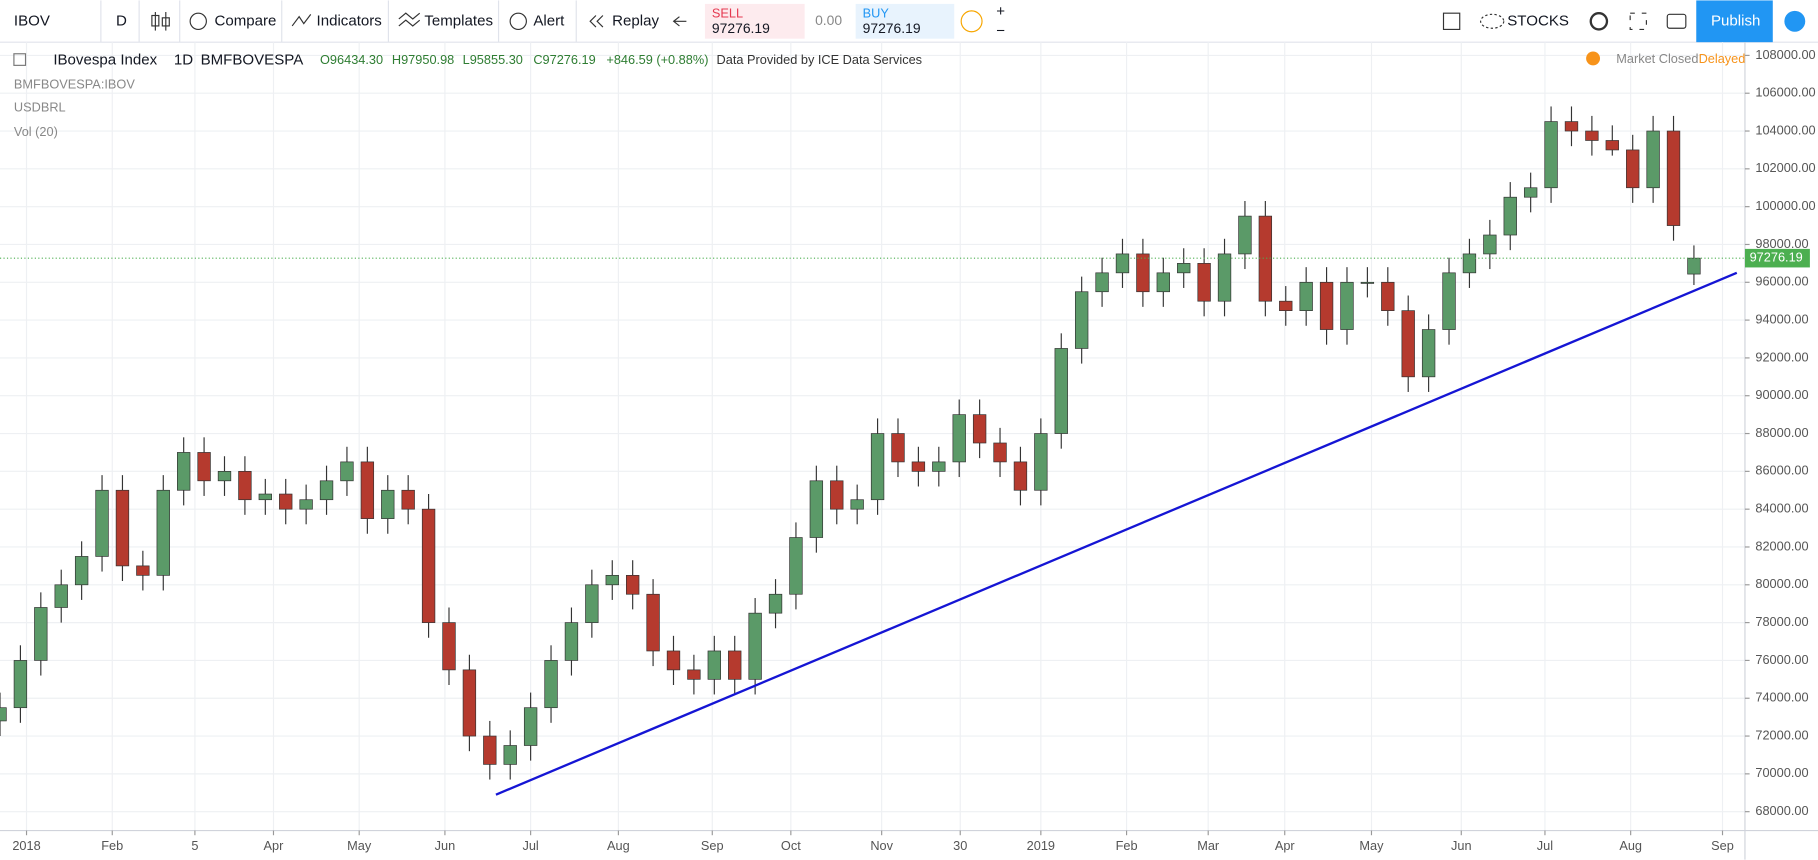 This screenshot has height=860, width=1818. Describe the element at coordinates (1781, 583) in the screenshot. I see `y-tick-label: 80000.00` at that location.